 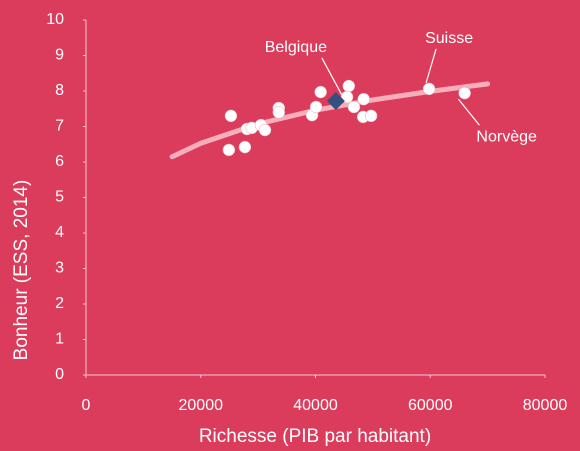 I want to click on y-tick-label: 6, so click(x=59, y=161).